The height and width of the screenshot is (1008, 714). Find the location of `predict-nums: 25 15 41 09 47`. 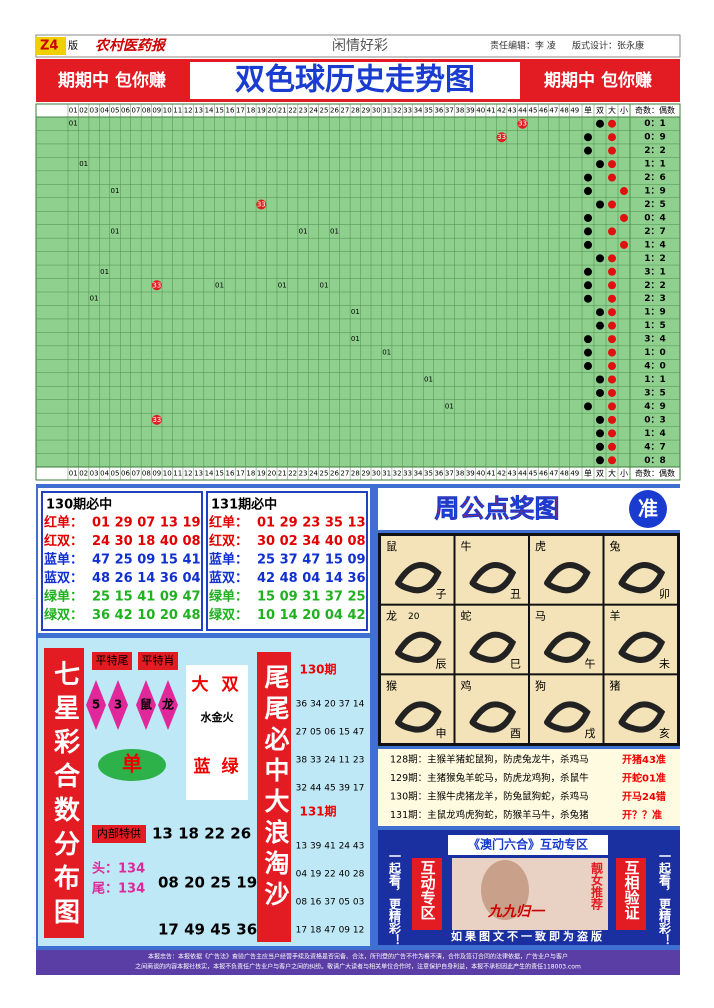

predict-nums: 25 15 41 09 47 is located at coordinates (146, 597).